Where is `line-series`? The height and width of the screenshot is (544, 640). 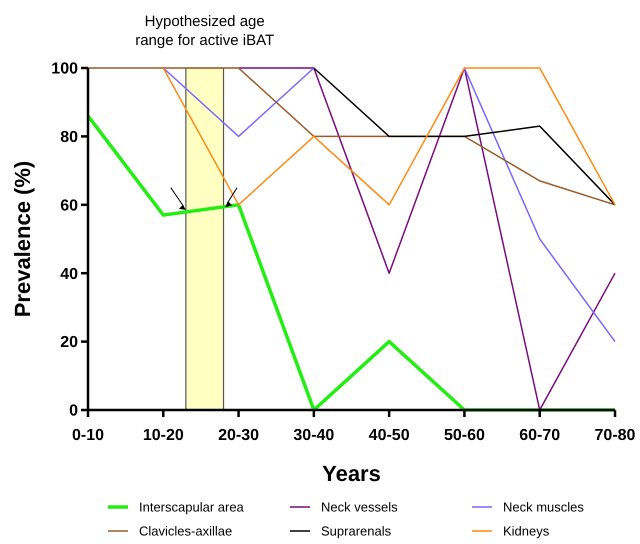
line-series is located at coordinates (464, 136).